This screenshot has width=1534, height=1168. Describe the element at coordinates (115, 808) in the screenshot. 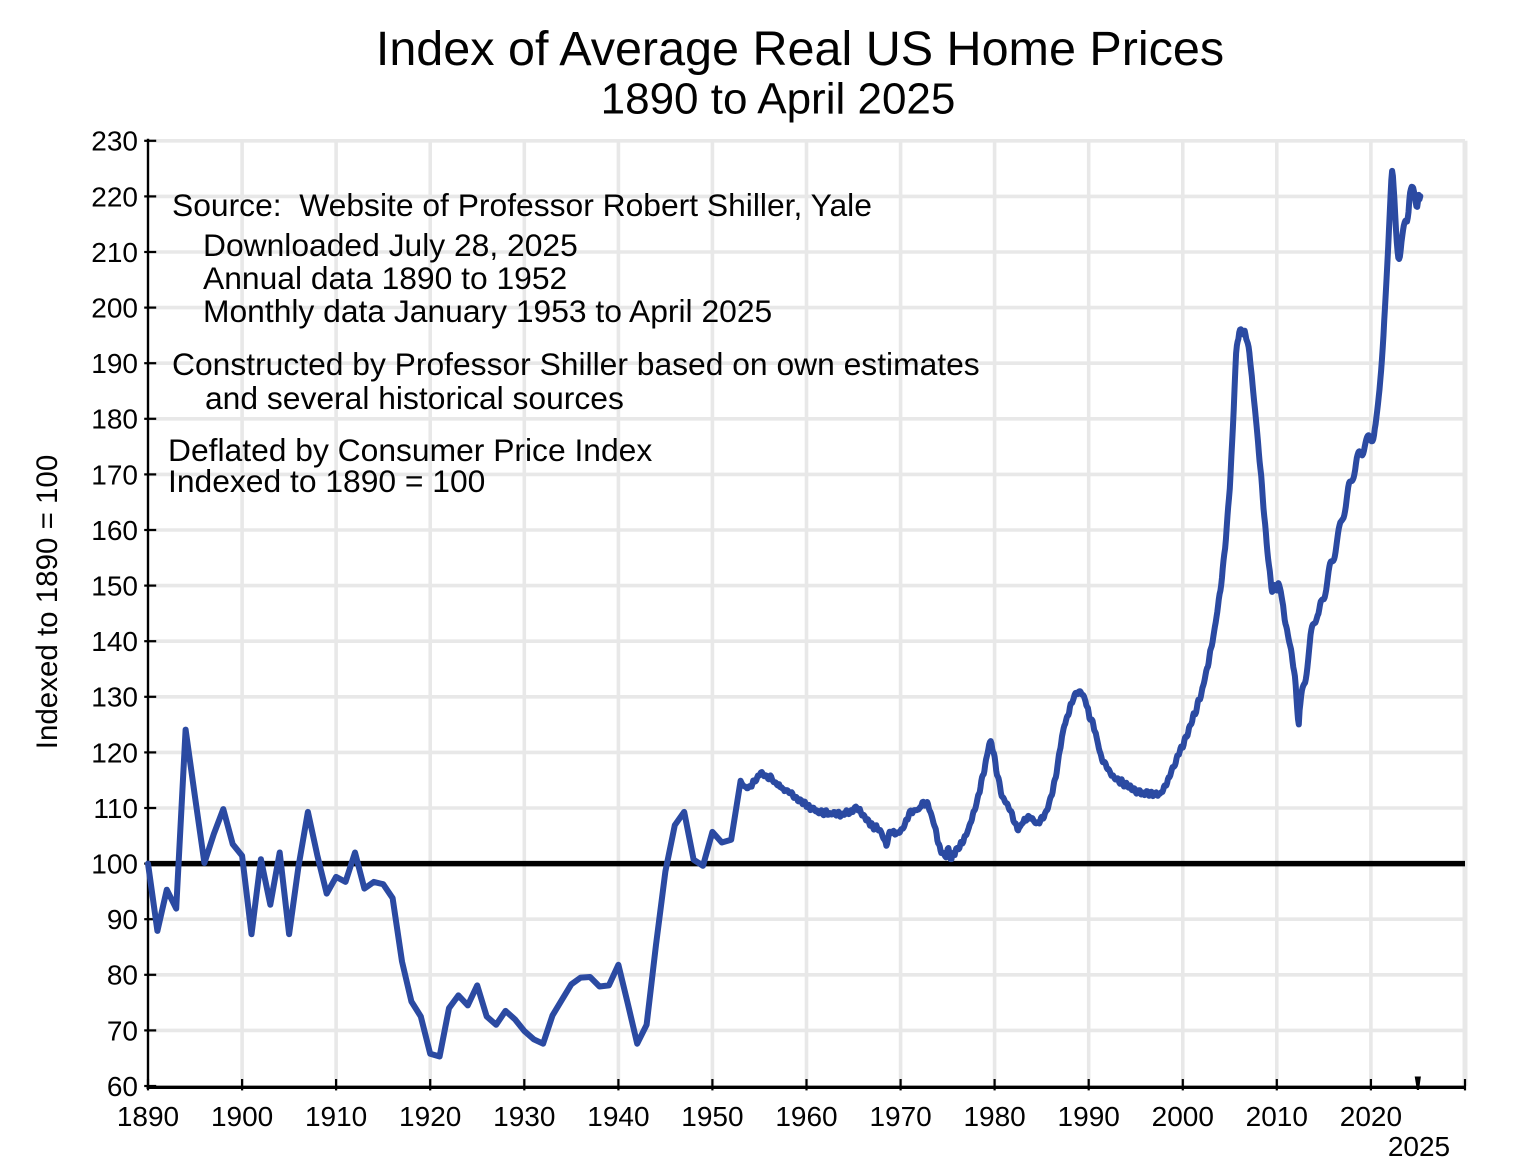

I see `svg-text: 110` at that location.